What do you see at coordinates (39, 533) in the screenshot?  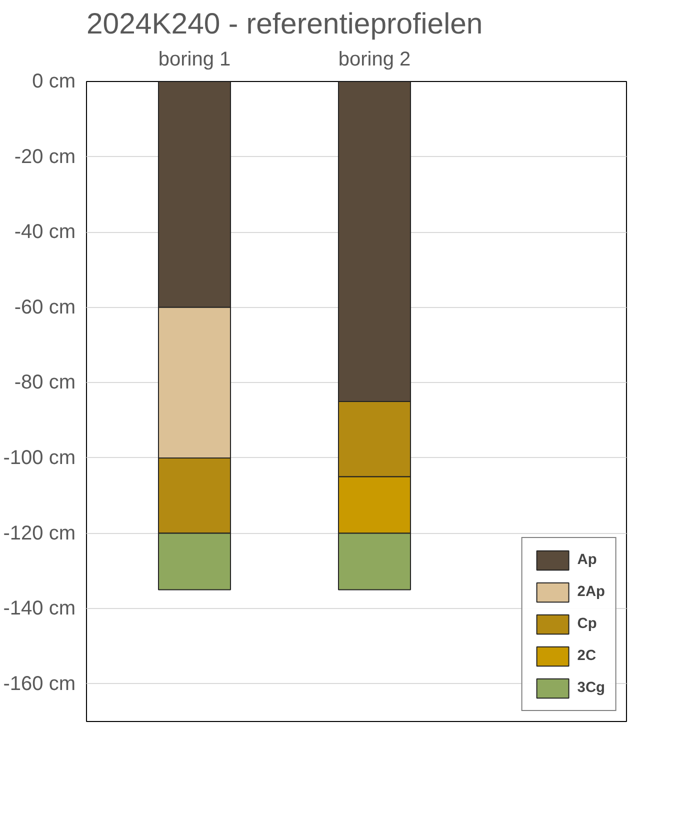 I see `y-tick-label: -120 cm` at bounding box center [39, 533].